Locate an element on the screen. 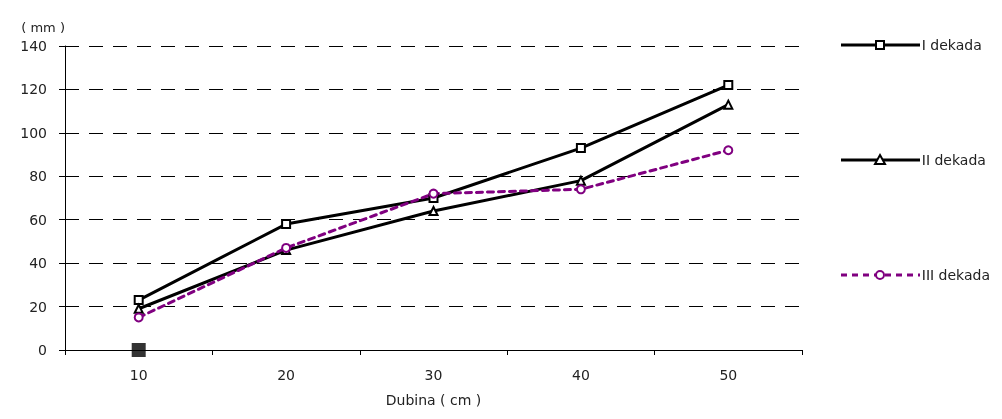 The height and width of the screenshot is (419, 1002). x-tick-label: 10 is located at coordinates (138, 375).